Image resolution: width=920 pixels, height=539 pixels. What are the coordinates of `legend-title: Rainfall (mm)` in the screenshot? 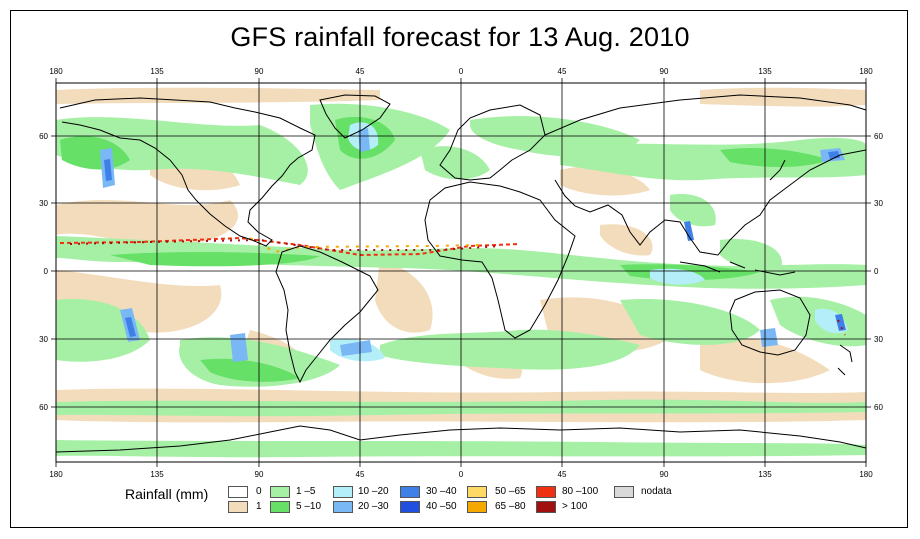 It's located at (167, 494).